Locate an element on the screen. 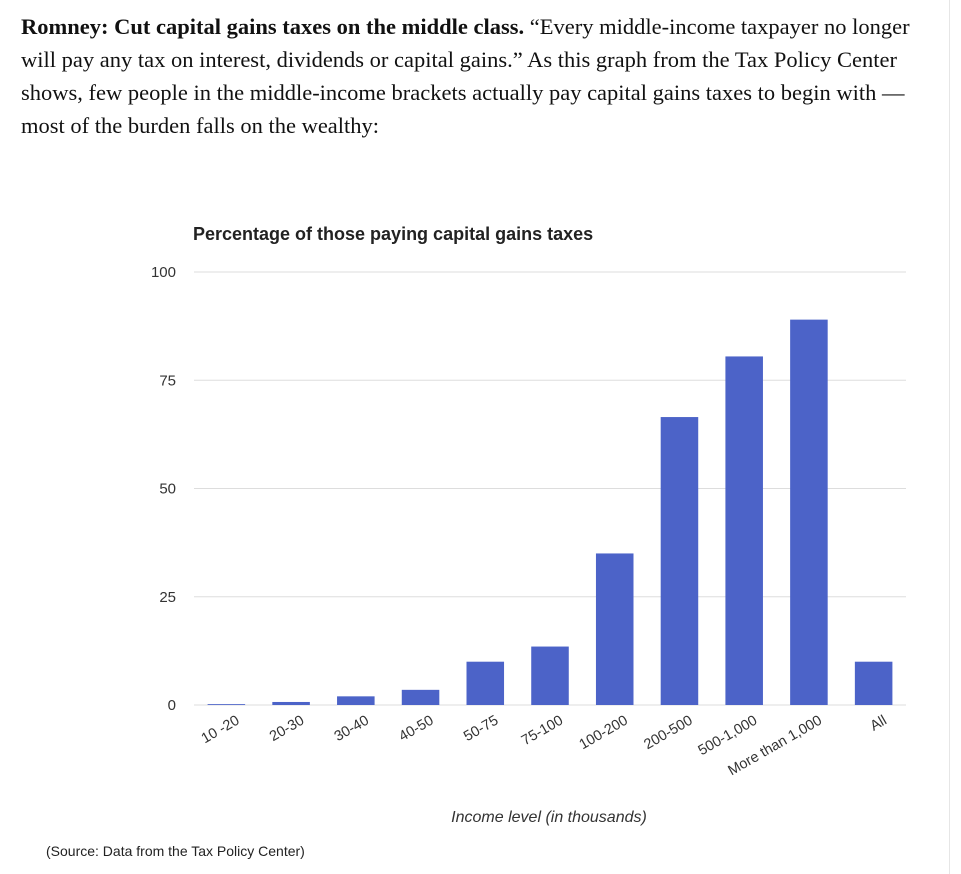  x-tick-label: 100-200 is located at coordinates (604, 733).